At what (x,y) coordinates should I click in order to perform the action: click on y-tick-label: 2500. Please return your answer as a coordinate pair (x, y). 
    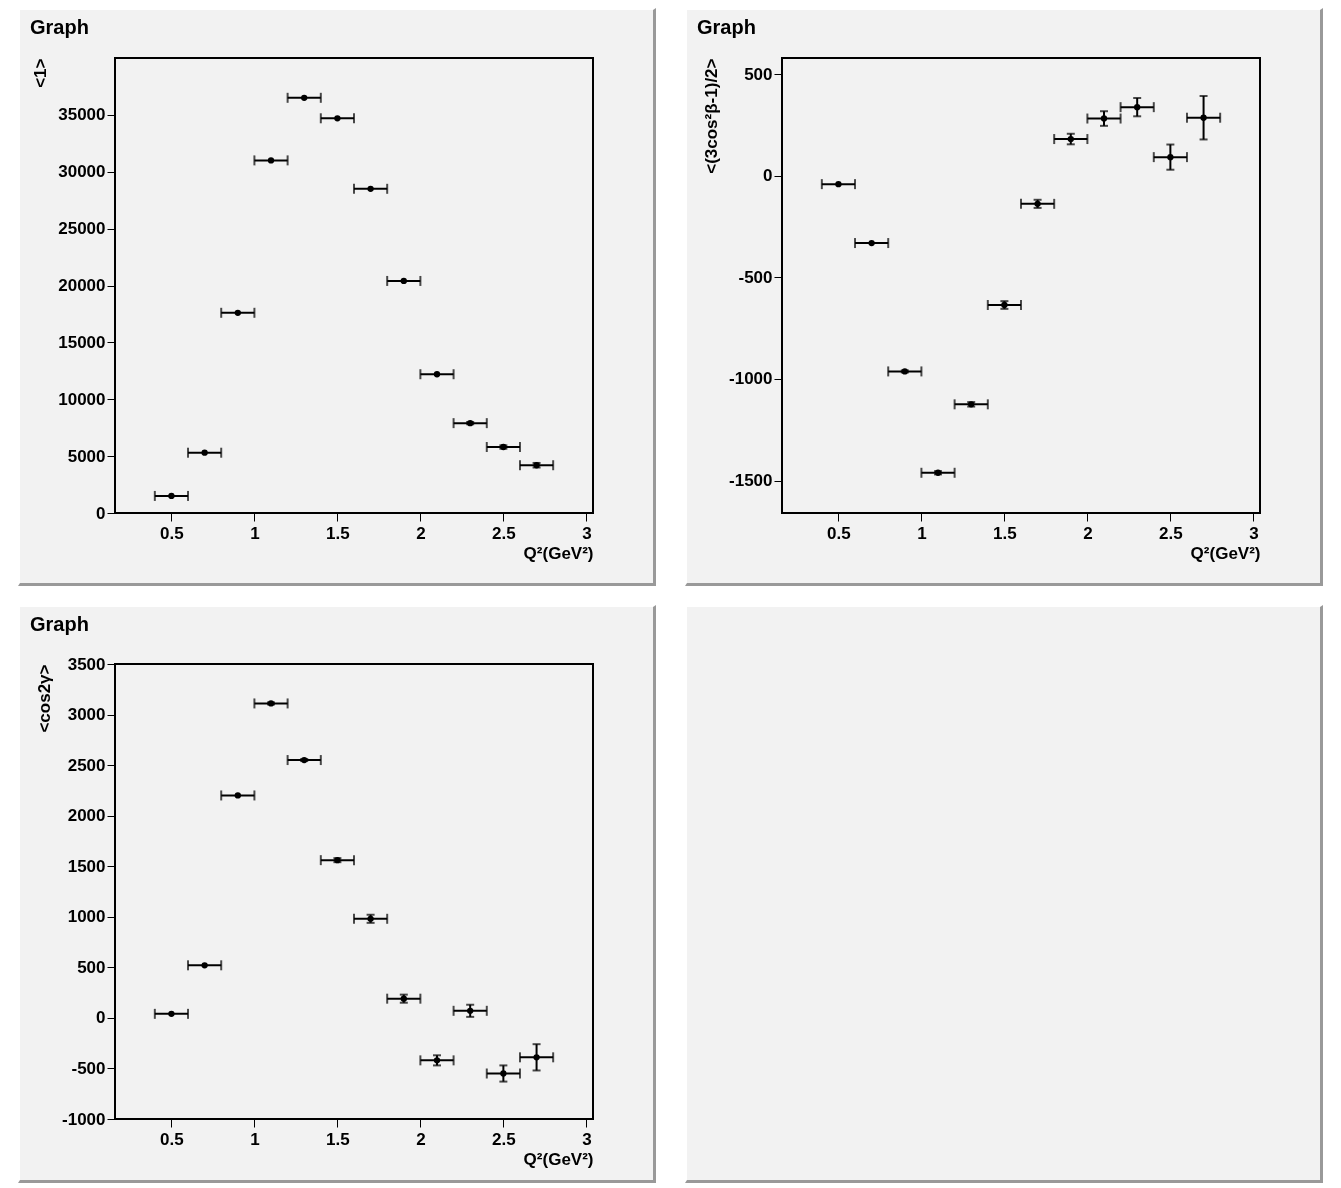
    Looking at the image, I should click on (86, 765).